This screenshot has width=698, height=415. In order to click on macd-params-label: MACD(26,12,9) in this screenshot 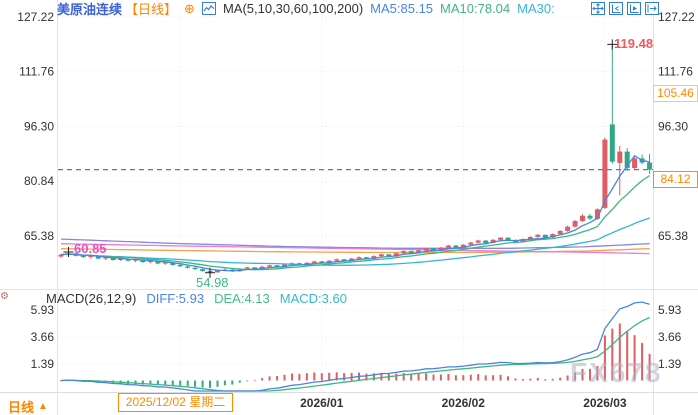, I will do `click(91, 298)`.